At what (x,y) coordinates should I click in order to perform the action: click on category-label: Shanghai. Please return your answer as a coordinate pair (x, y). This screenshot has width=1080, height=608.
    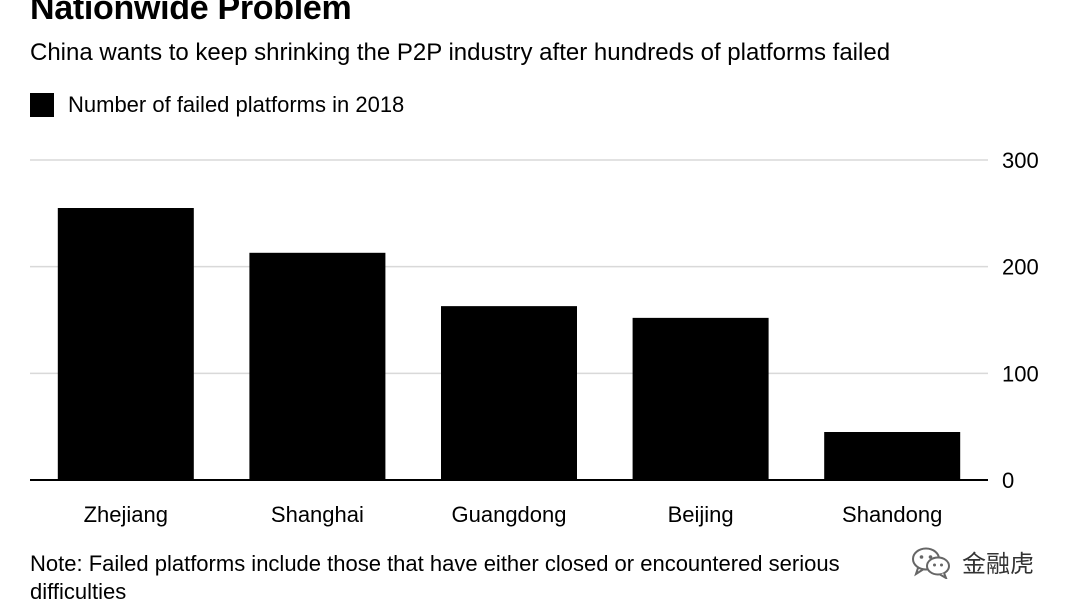
    Looking at the image, I should click on (317, 514).